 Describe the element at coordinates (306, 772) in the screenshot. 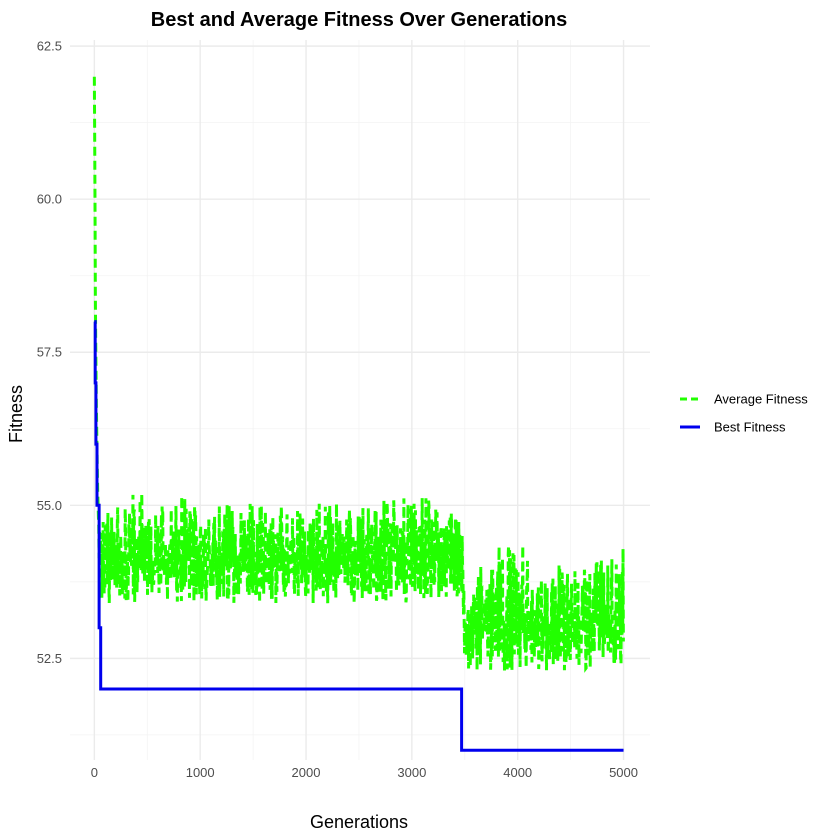

I see `x-tick-label: 2000` at that location.